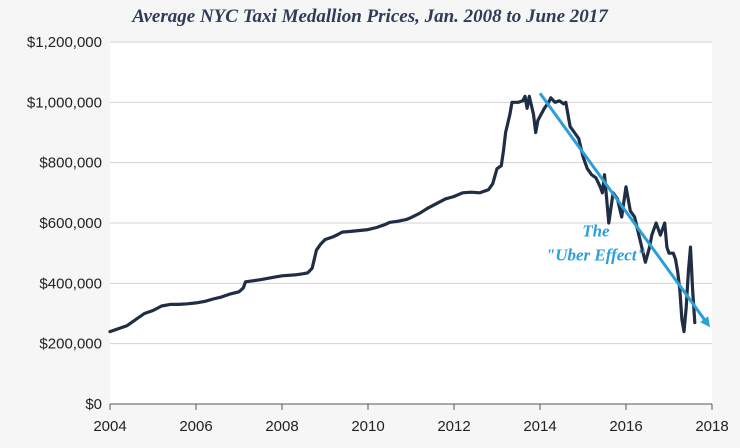  I want to click on x-tick-label: 2016, so click(625, 426).